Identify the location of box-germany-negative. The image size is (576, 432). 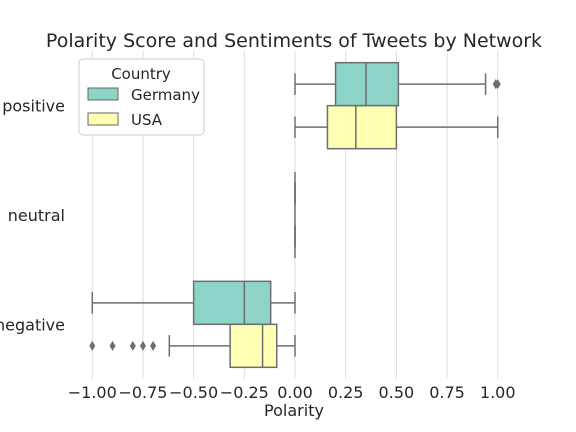
(193, 303).